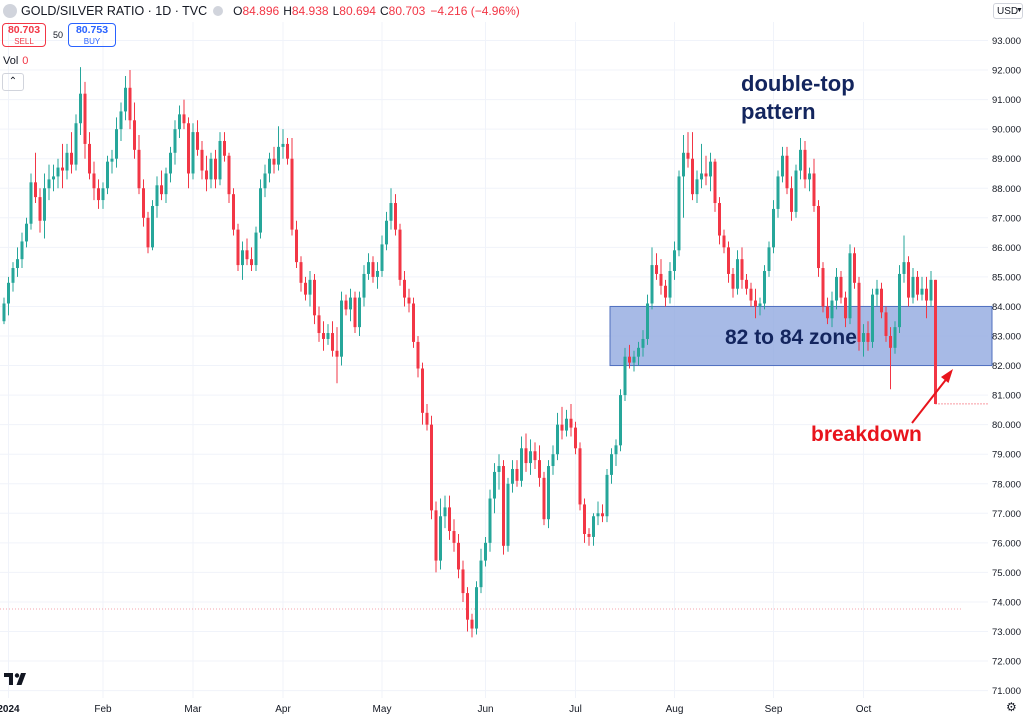 The width and height of the screenshot is (1030, 716). I want to click on x-axis: 2024 Feb Mar Apr May Jun Jul Aug Sep Oct, so click(435, 709).